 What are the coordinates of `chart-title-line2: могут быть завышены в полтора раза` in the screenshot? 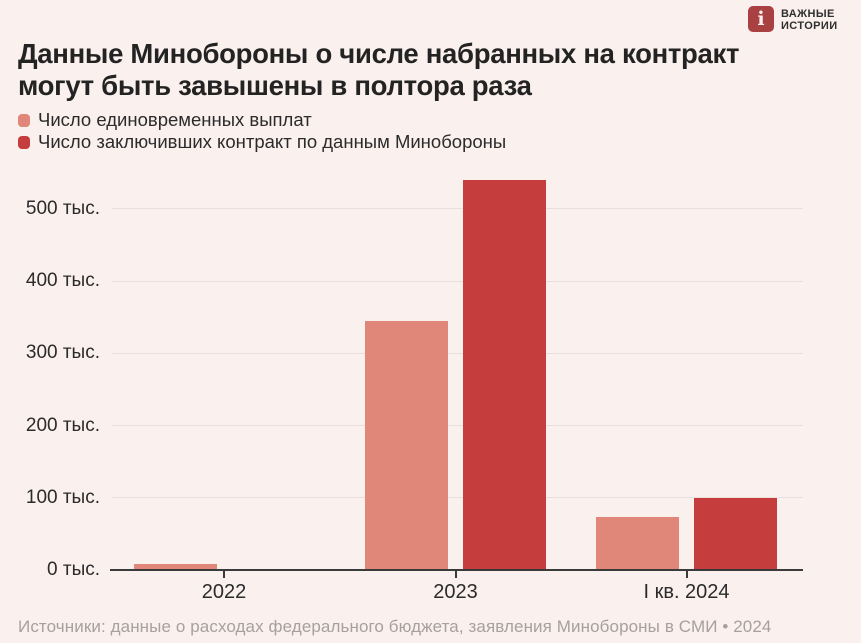 It's located at (275, 86).